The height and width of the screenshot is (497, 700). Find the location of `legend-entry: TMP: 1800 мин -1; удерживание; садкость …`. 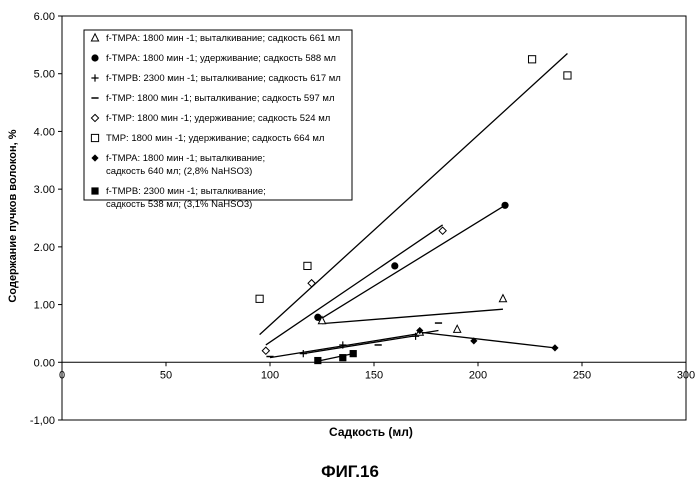

legend-entry: TMP: 1800 мин -1; удерживание; садкость … is located at coordinates (215, 138).